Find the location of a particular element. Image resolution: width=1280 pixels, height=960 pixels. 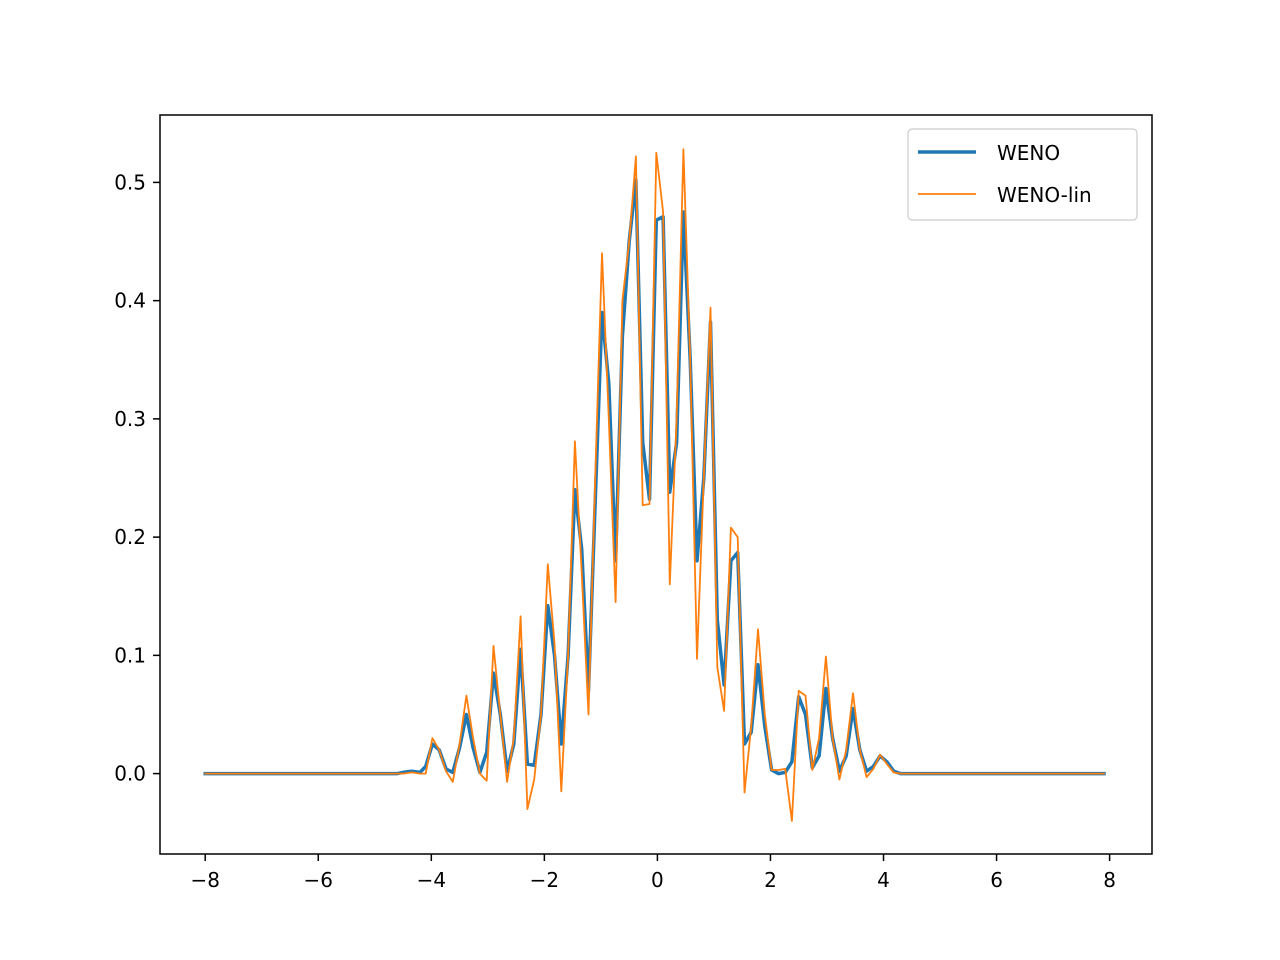

x-tick-label: −4 is located at coordinates (431, 880).